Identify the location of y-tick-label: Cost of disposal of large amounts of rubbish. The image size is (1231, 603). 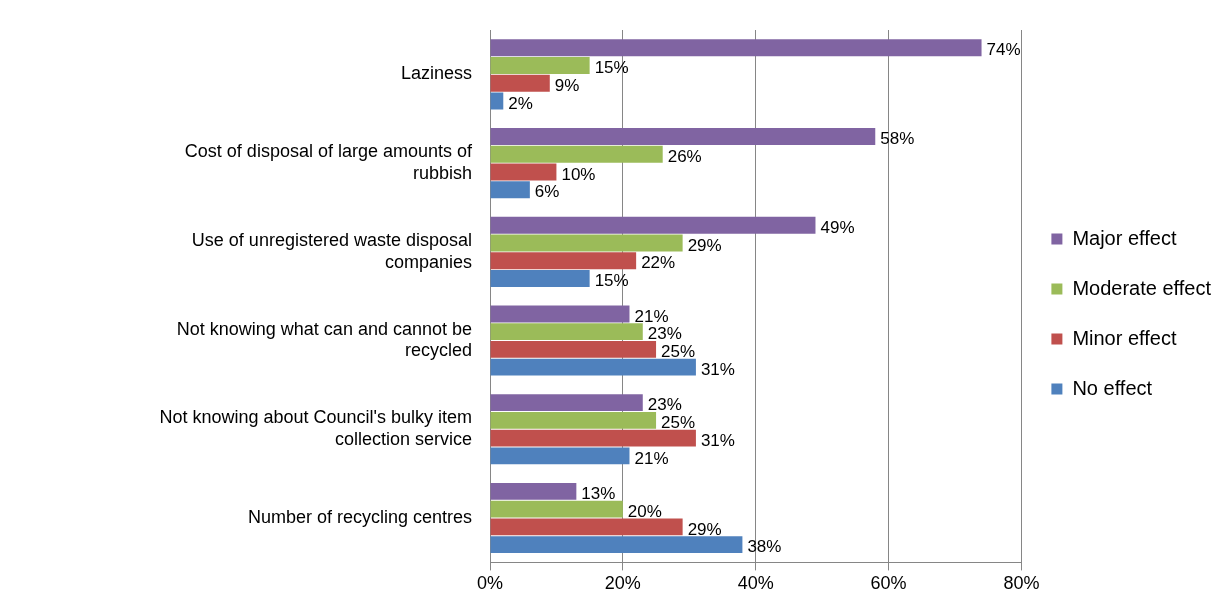
(328, 162).